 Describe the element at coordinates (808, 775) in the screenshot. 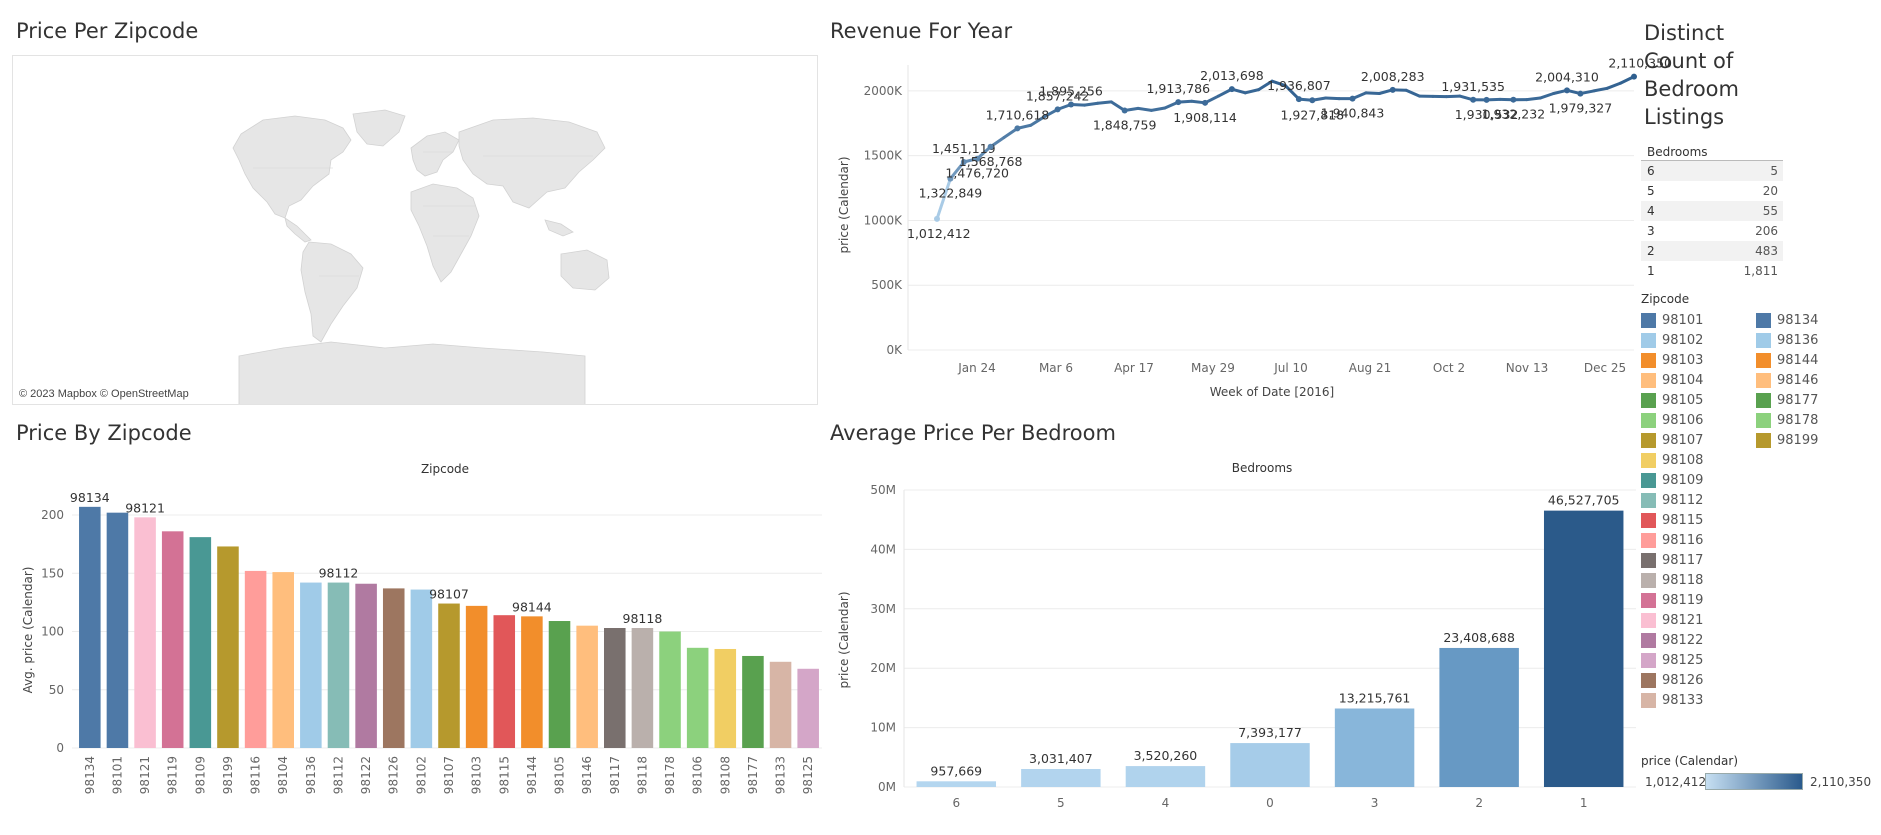

I see `zipcode-tick-label: 98125` at that location.